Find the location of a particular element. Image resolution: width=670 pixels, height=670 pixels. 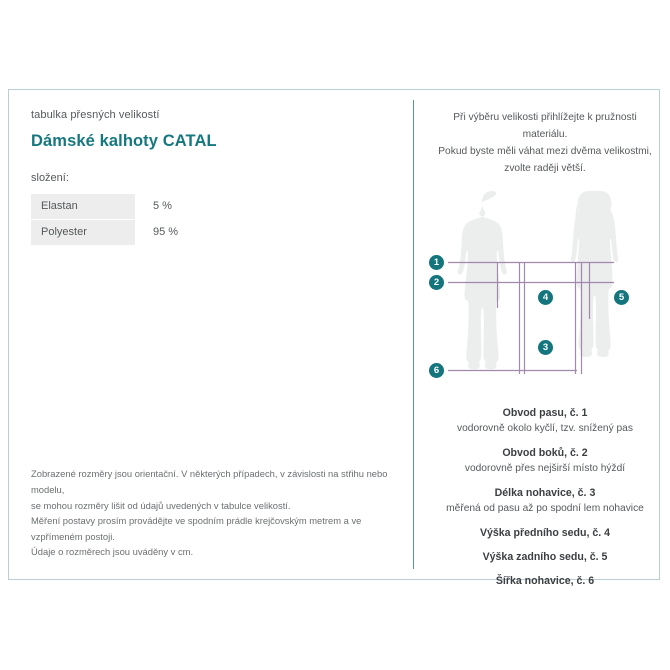

list-item: Výška zadního sedu, č. 5 is located at coordinates (545, 557).